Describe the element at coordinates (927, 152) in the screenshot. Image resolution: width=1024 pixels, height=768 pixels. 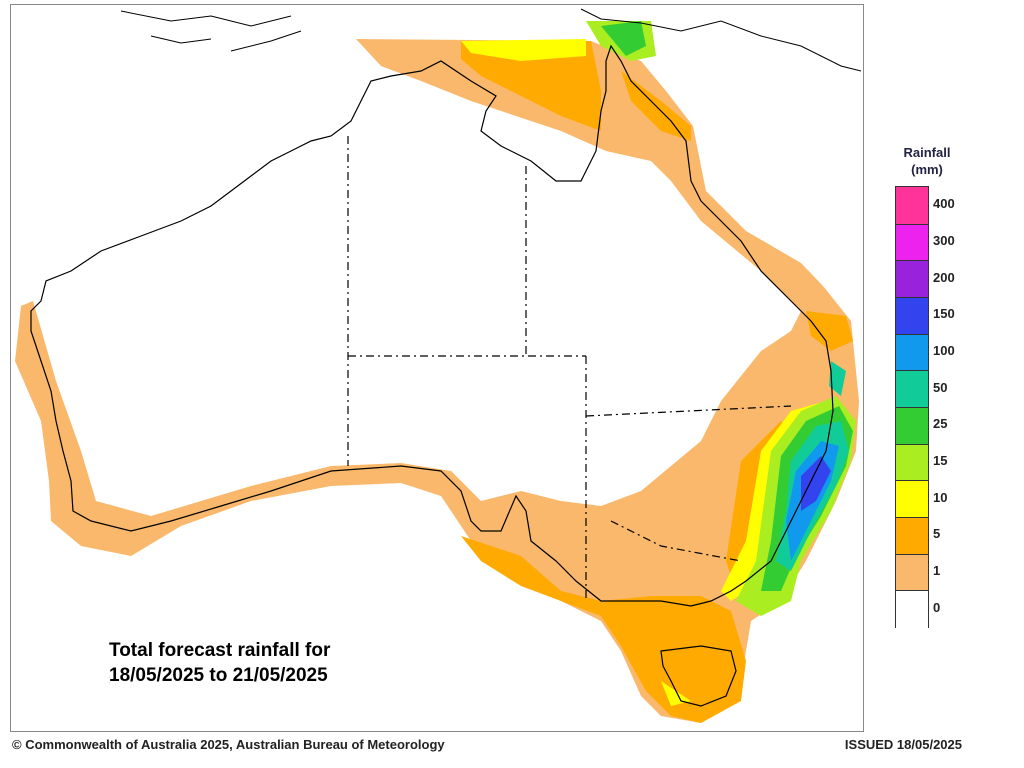
I see `legend-title-line1: Rainfall` at that location.